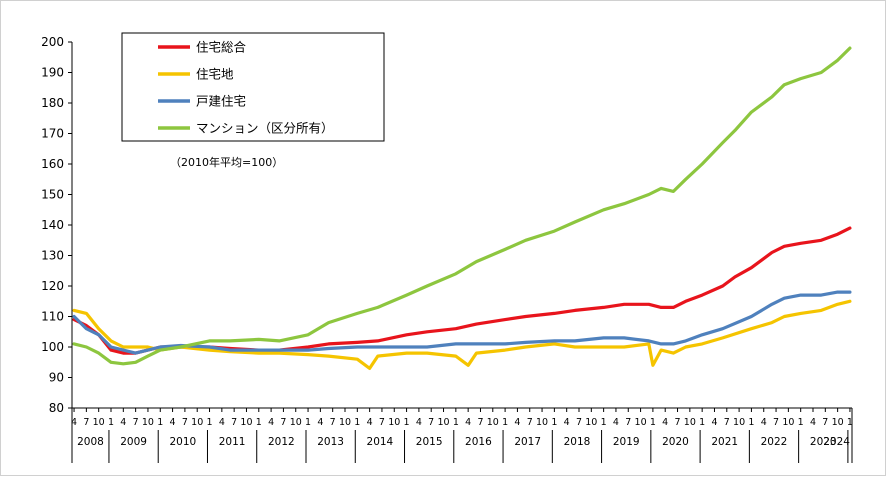 The image size is (886, 480). Describe the element at coordinates (836, 442) in the screenshot. I see `x-year-label: 2024` at that location.